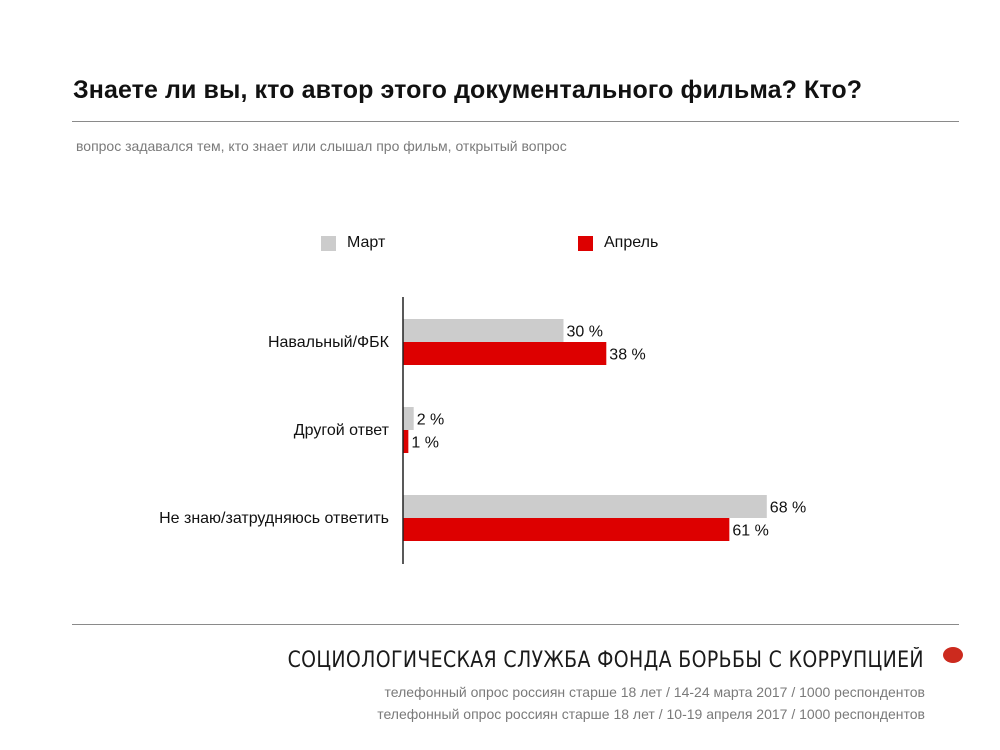 Image resolution: width=1000 pixels, height=750 pixels. What do you see at coordinates (631, 242) in the screenshot?
I see `legend-label-april: Апрель` at bounding box center [631, 242].